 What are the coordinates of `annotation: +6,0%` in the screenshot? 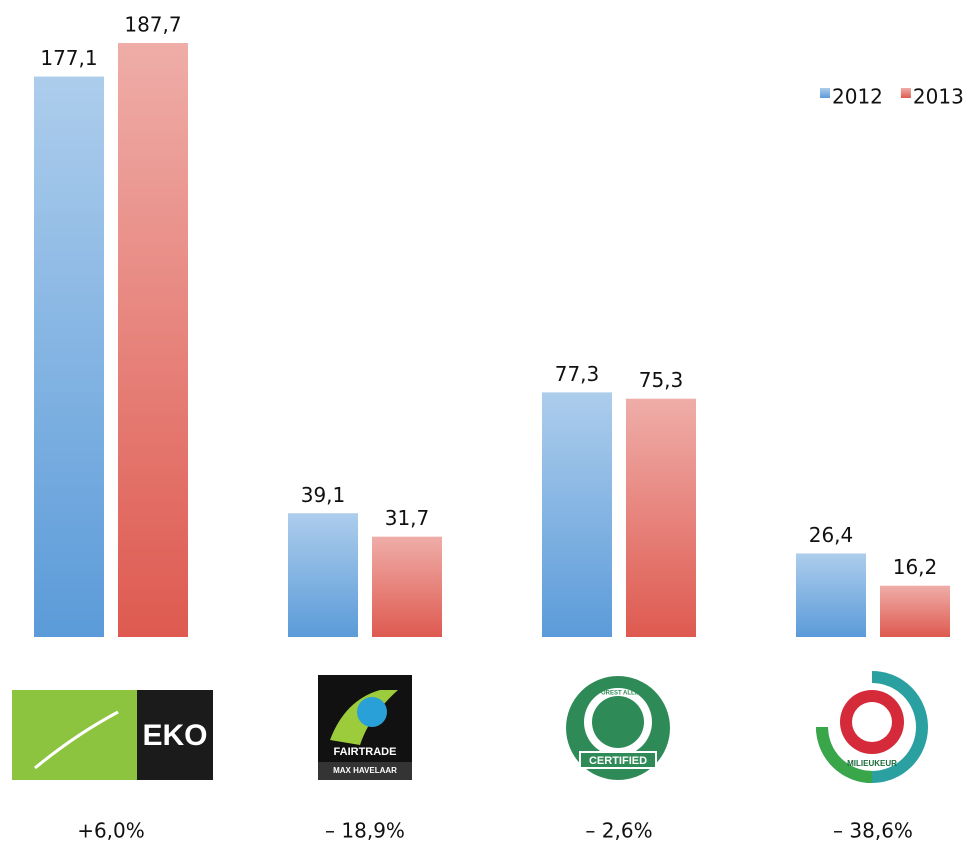 It's located at (111, 831).